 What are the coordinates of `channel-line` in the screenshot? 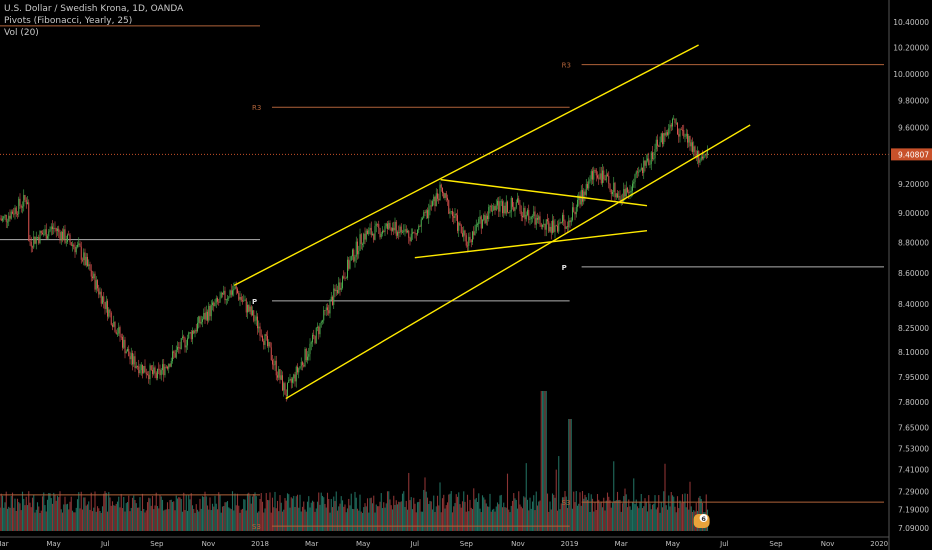 It's located at (531, 244).